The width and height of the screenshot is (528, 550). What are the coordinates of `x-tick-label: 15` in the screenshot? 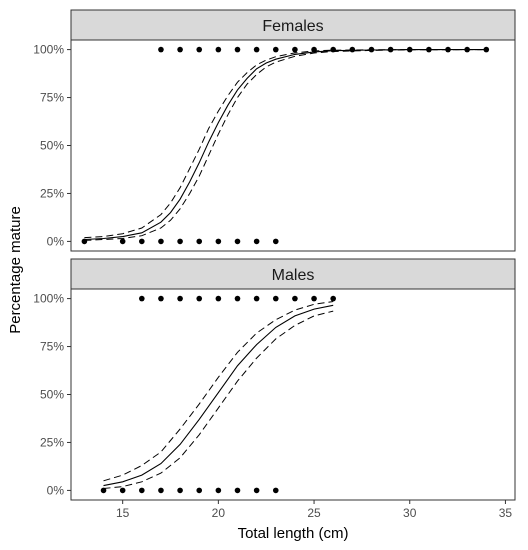 It's located at (123, 513).